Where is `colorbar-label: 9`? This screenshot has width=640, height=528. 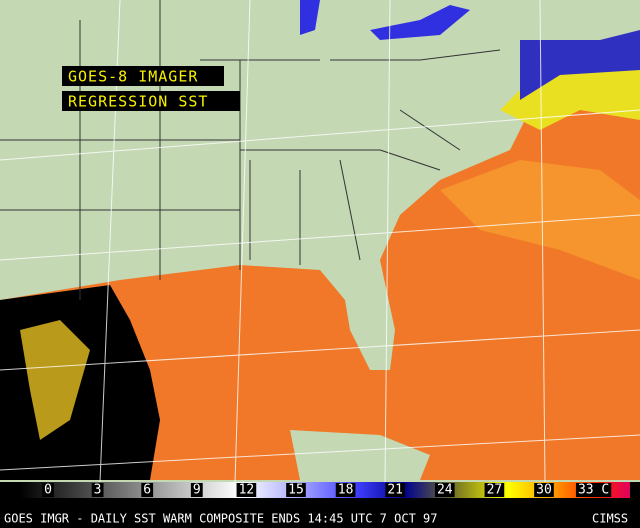
colorbar-label: 9 is located at coordinates (197, 490).